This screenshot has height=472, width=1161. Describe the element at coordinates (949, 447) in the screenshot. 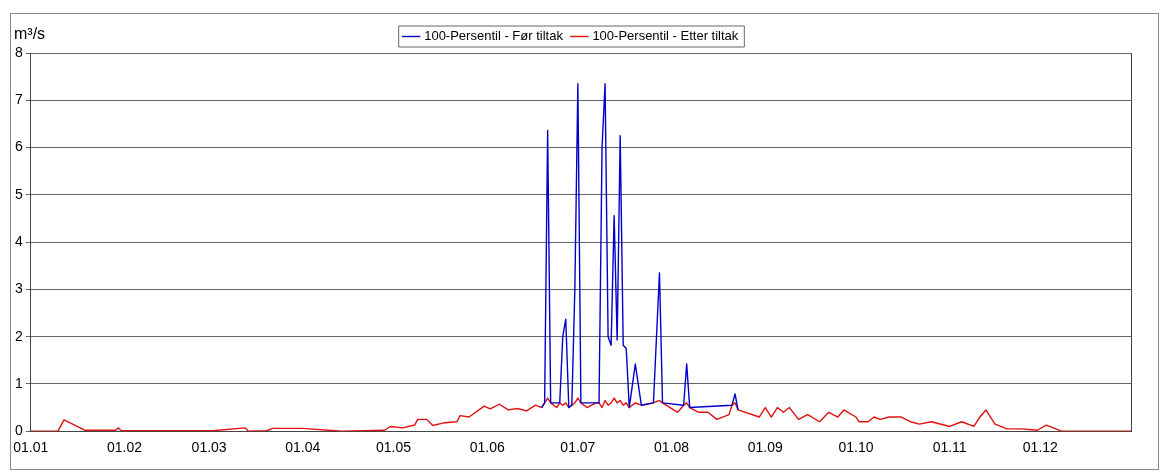

I see `x-tick-label: 01.11` at that location.